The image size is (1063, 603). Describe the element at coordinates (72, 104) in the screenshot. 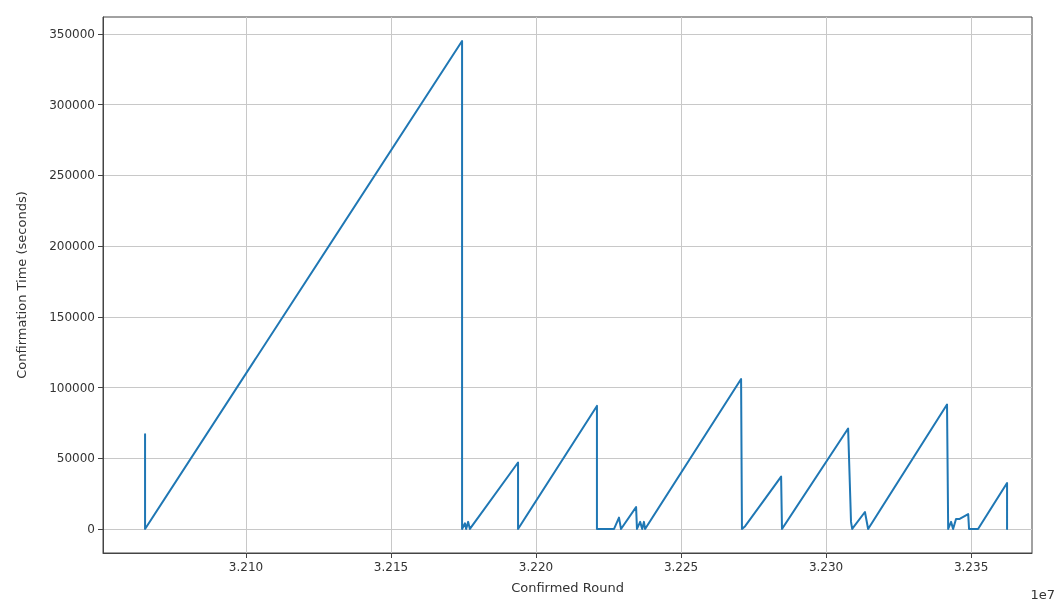

I see `y-tick-label: 300000` at that location.